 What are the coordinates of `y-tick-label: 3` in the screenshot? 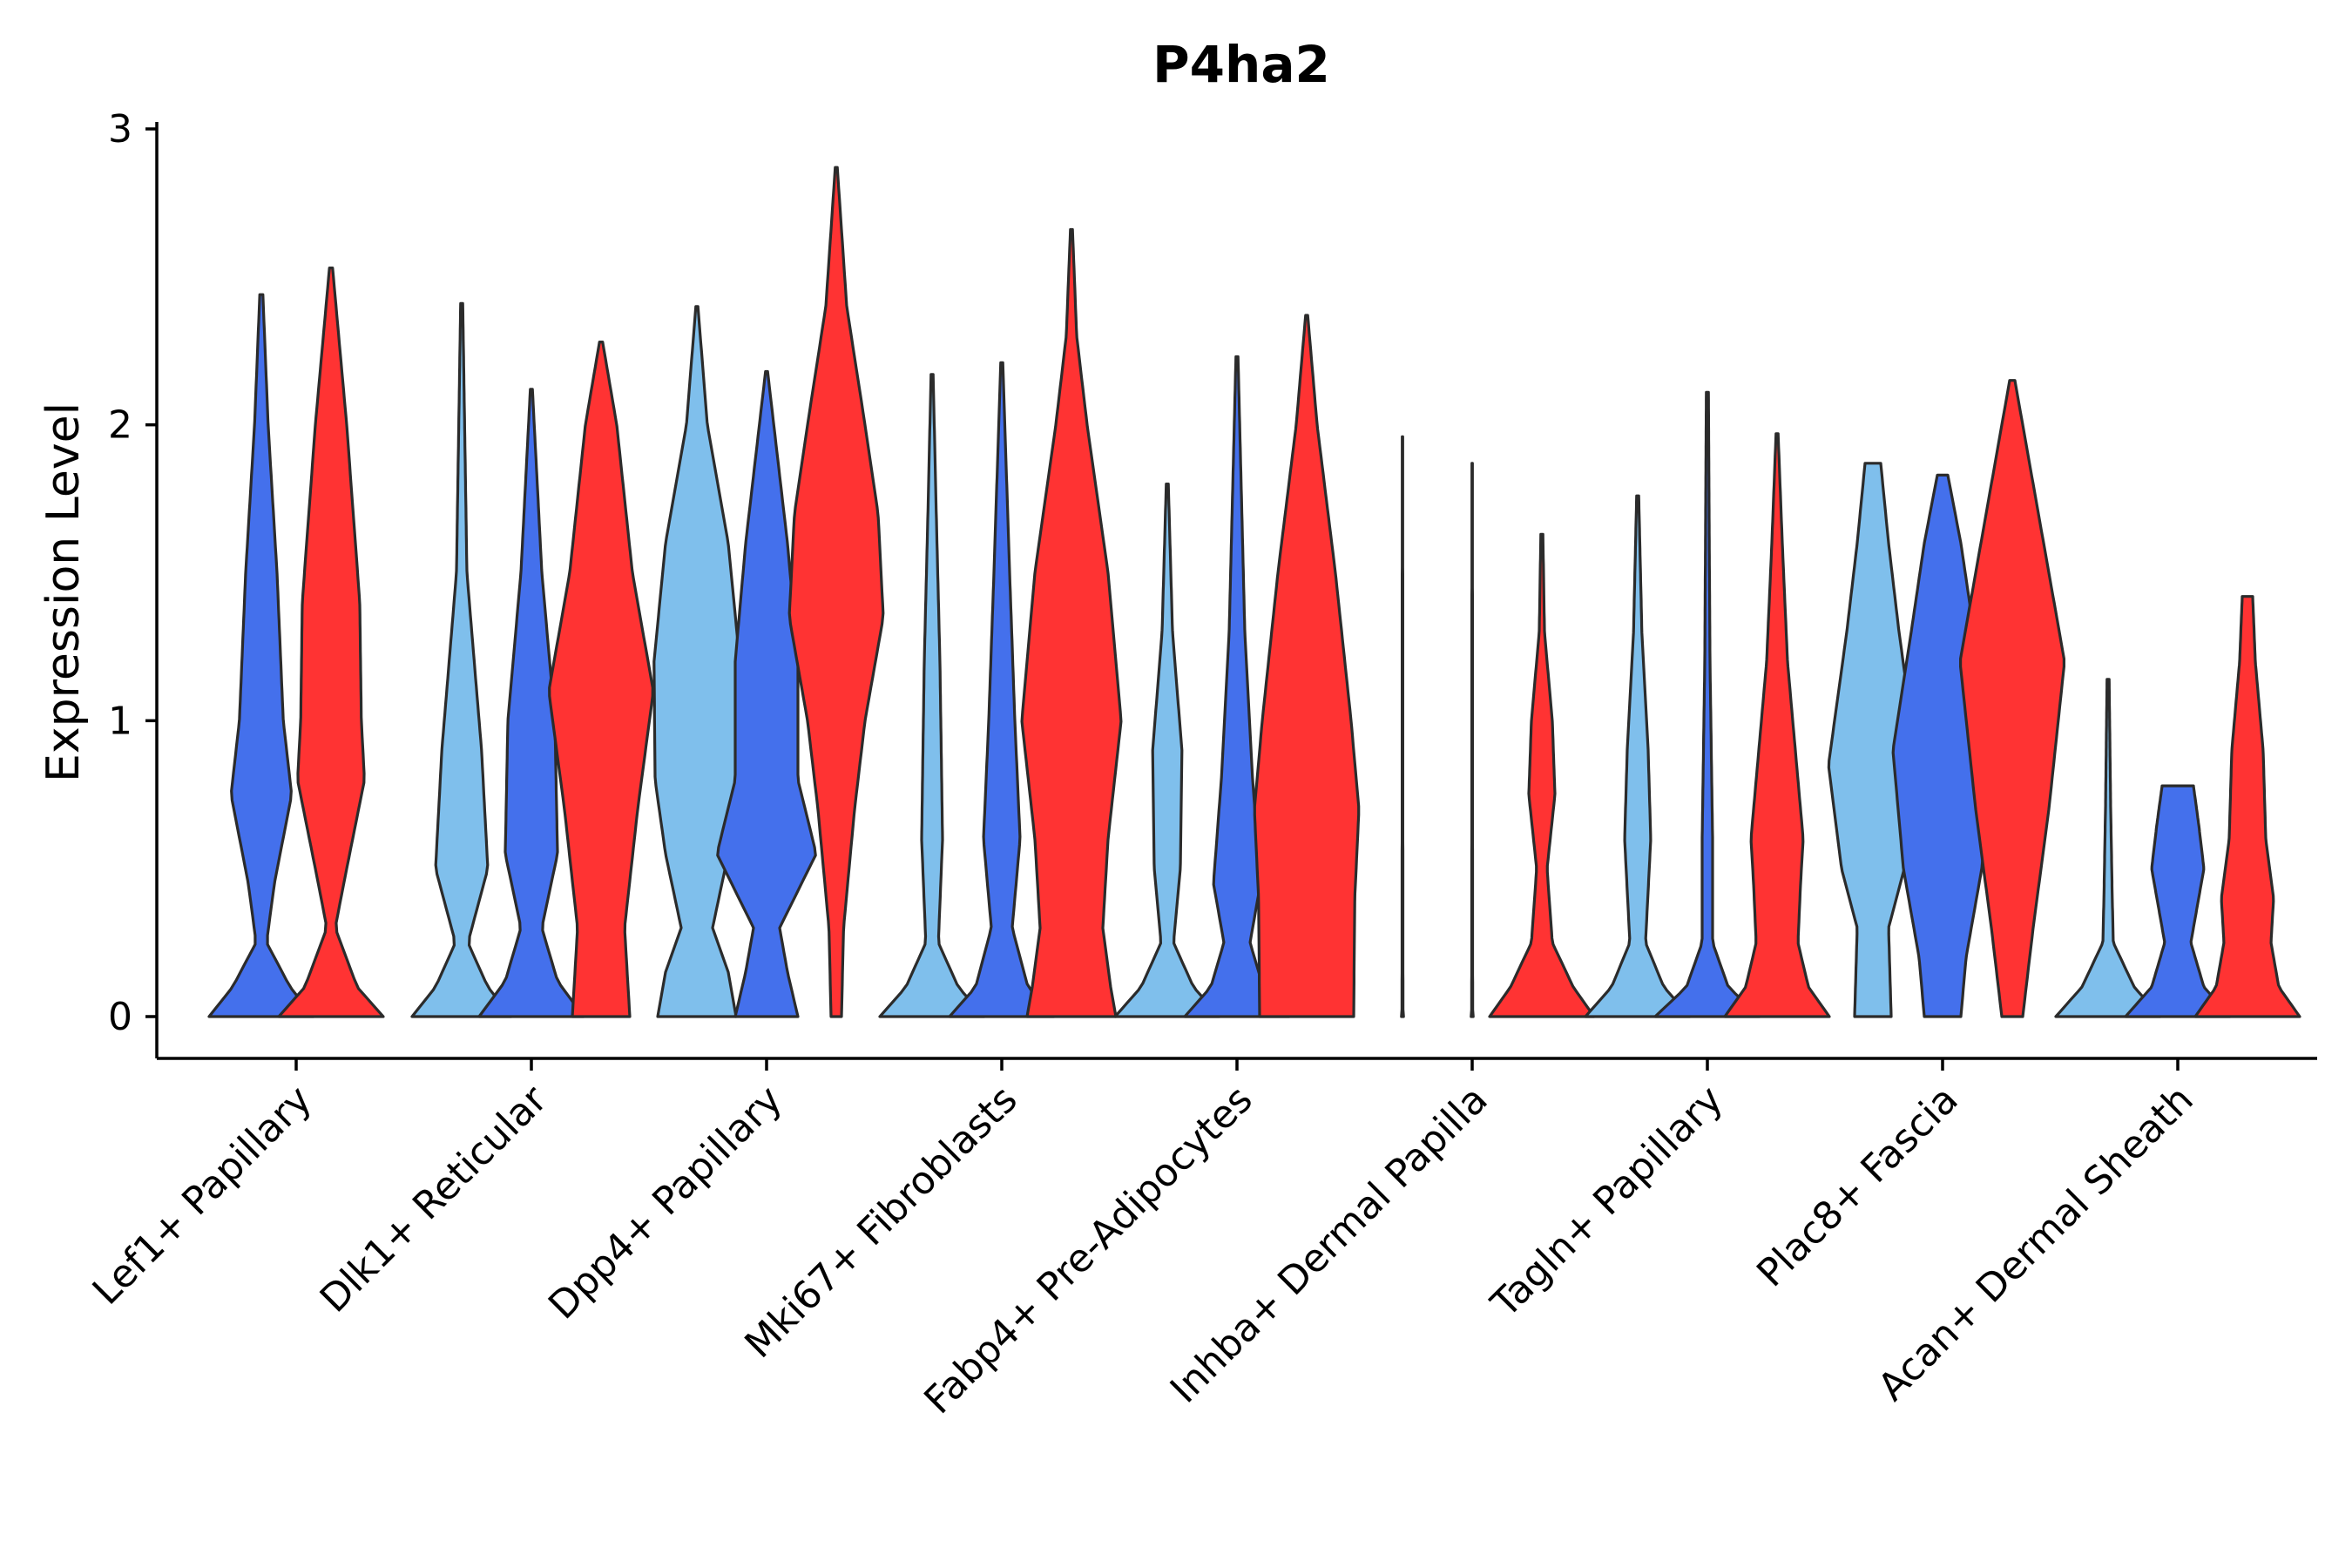 It's located at (120, 129).